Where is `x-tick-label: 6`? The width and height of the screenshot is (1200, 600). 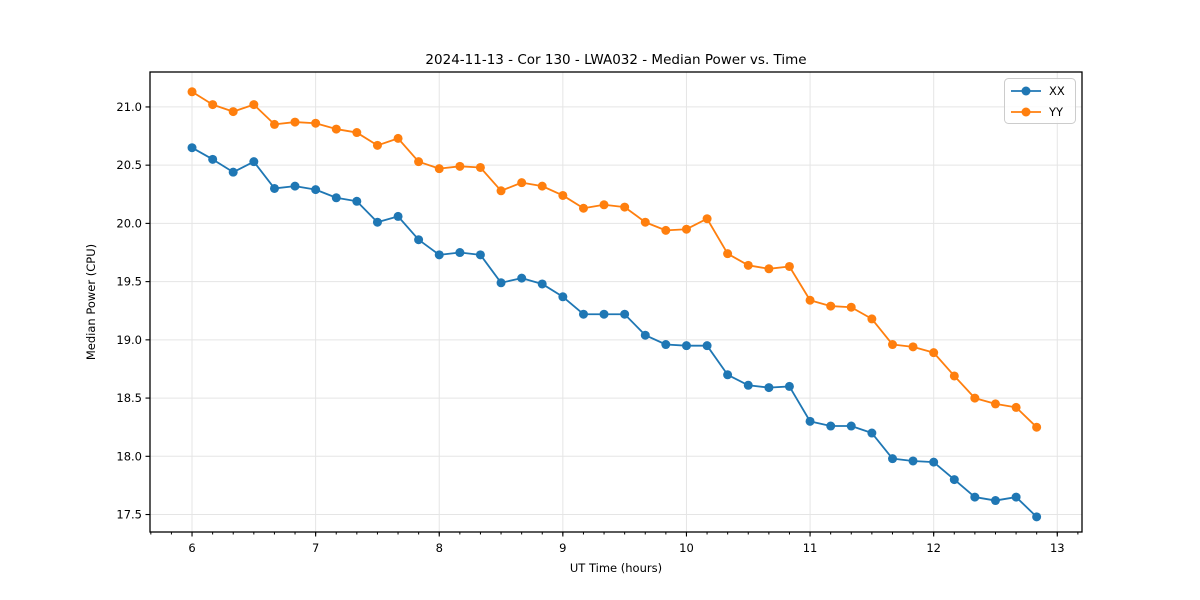
x-tick-label: 6 is located at coordinates (191, 548).